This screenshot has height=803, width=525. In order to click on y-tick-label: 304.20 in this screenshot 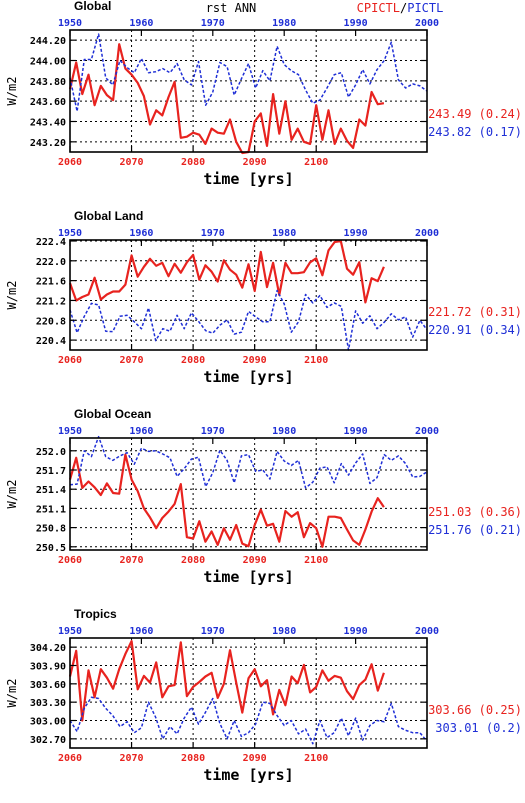, I will do `click(48, 648)`.